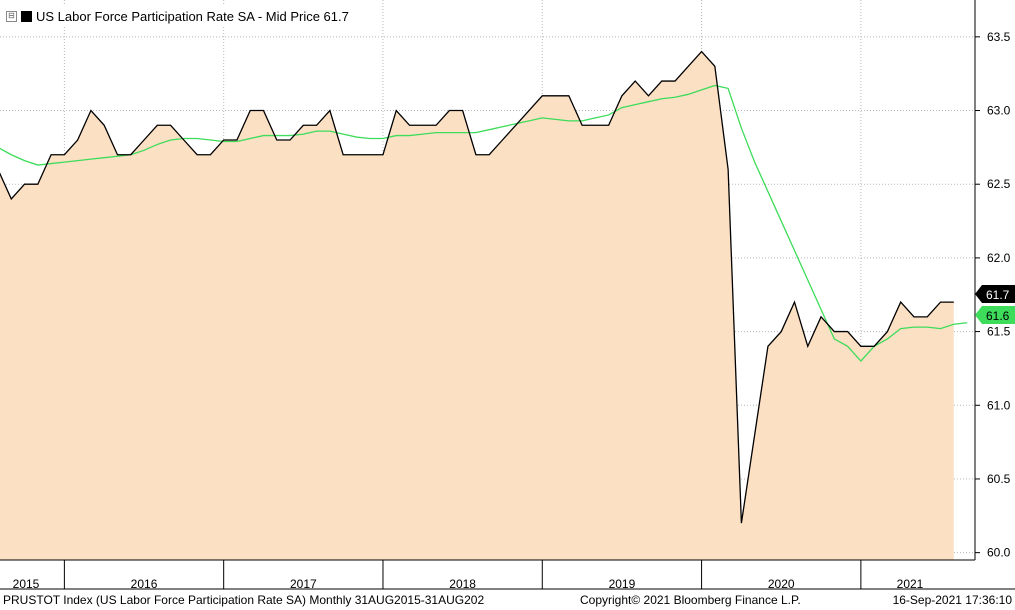 This screenshot has height=610, width=1015. I want to click on y-tick-label: 62.5, so click(999, 184).